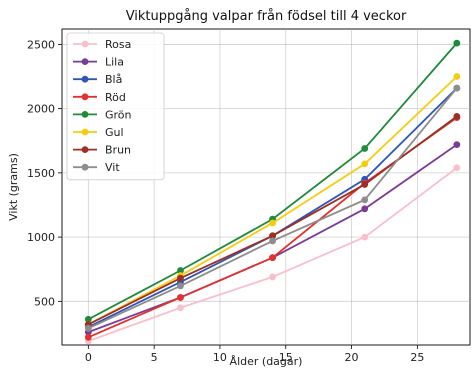 This screenshot has width=473, height=373. Describe the element at coordinates (102, 150) in the screenshot. I see `legend-item-brun: Brun` at that location.